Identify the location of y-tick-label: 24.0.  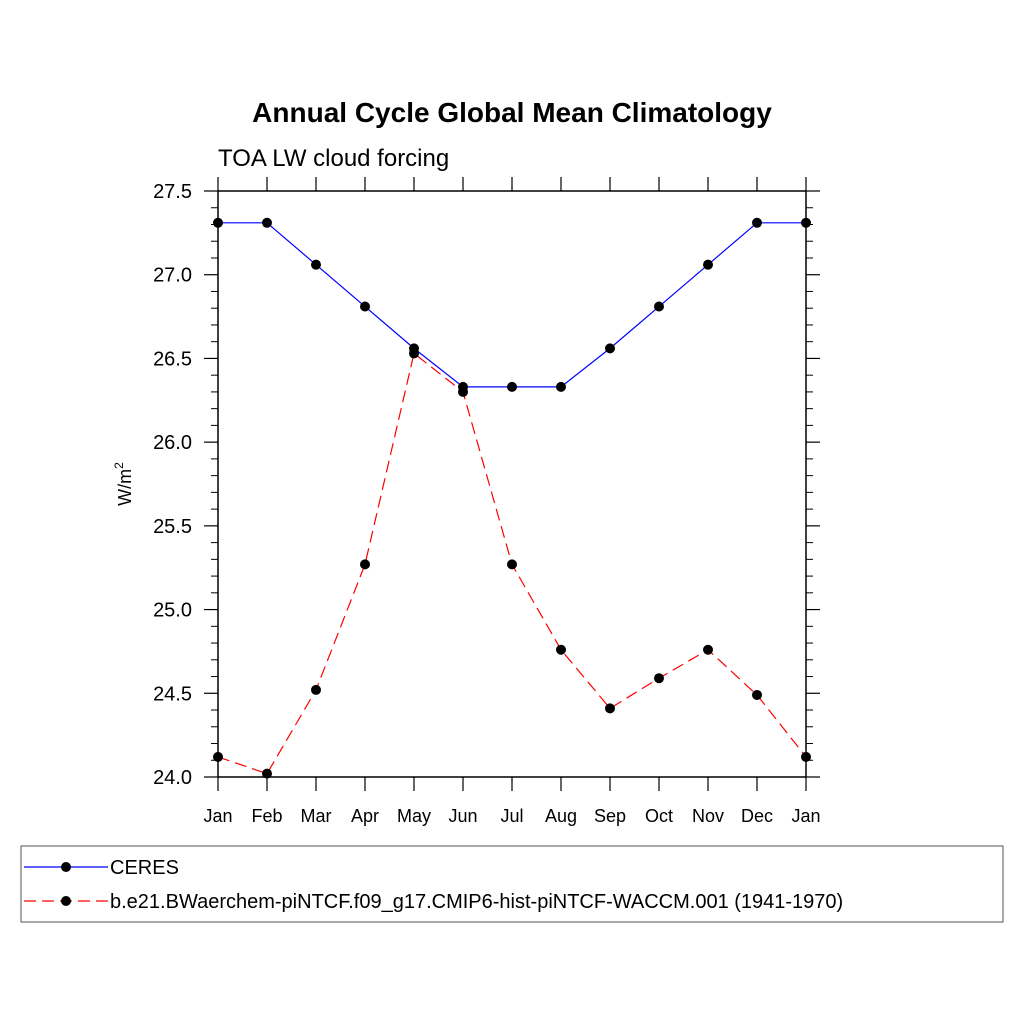
(172, 778).